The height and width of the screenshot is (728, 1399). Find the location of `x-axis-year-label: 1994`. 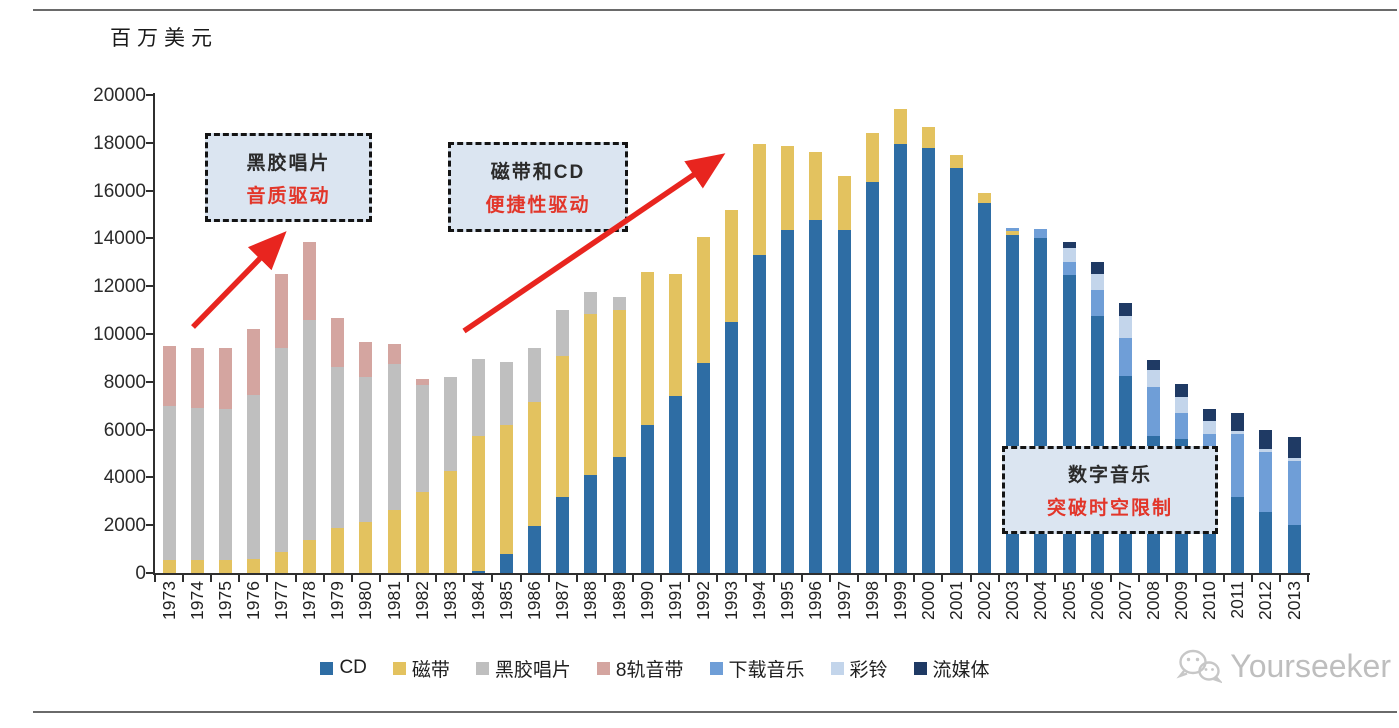

x-axis-year-label: 1994 is located at coordinates (759, 600).